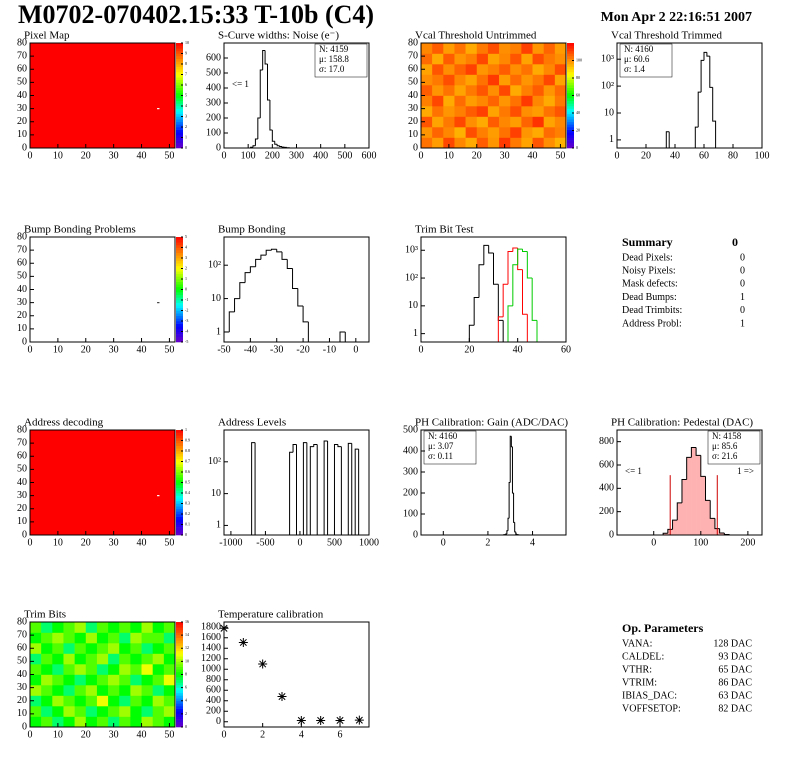  I want to click on y-tick-label: 20, so click(413, 121).